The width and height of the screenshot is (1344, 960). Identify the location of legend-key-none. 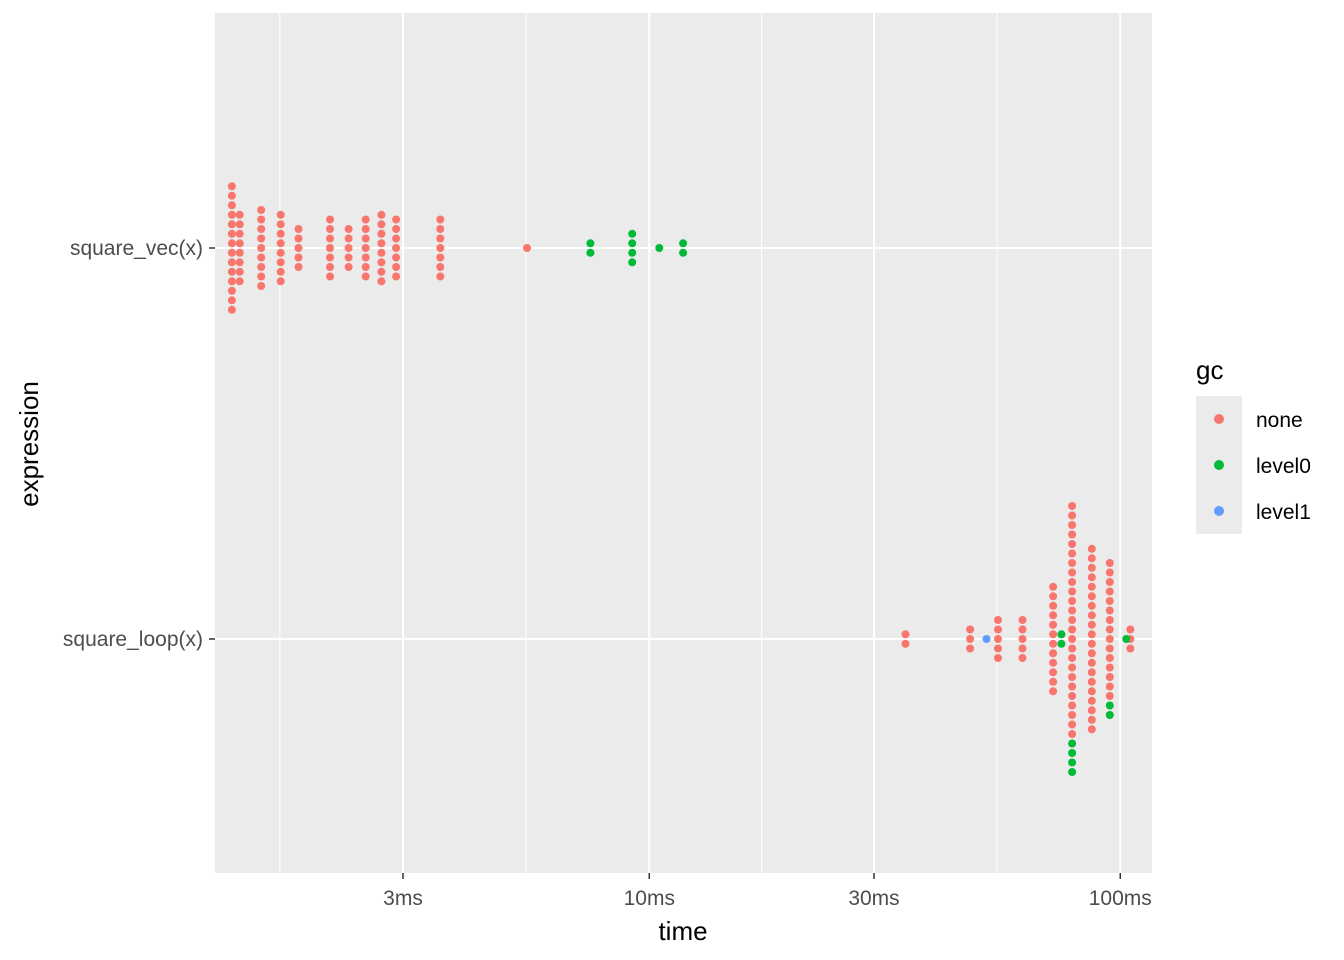
(1219, 419).